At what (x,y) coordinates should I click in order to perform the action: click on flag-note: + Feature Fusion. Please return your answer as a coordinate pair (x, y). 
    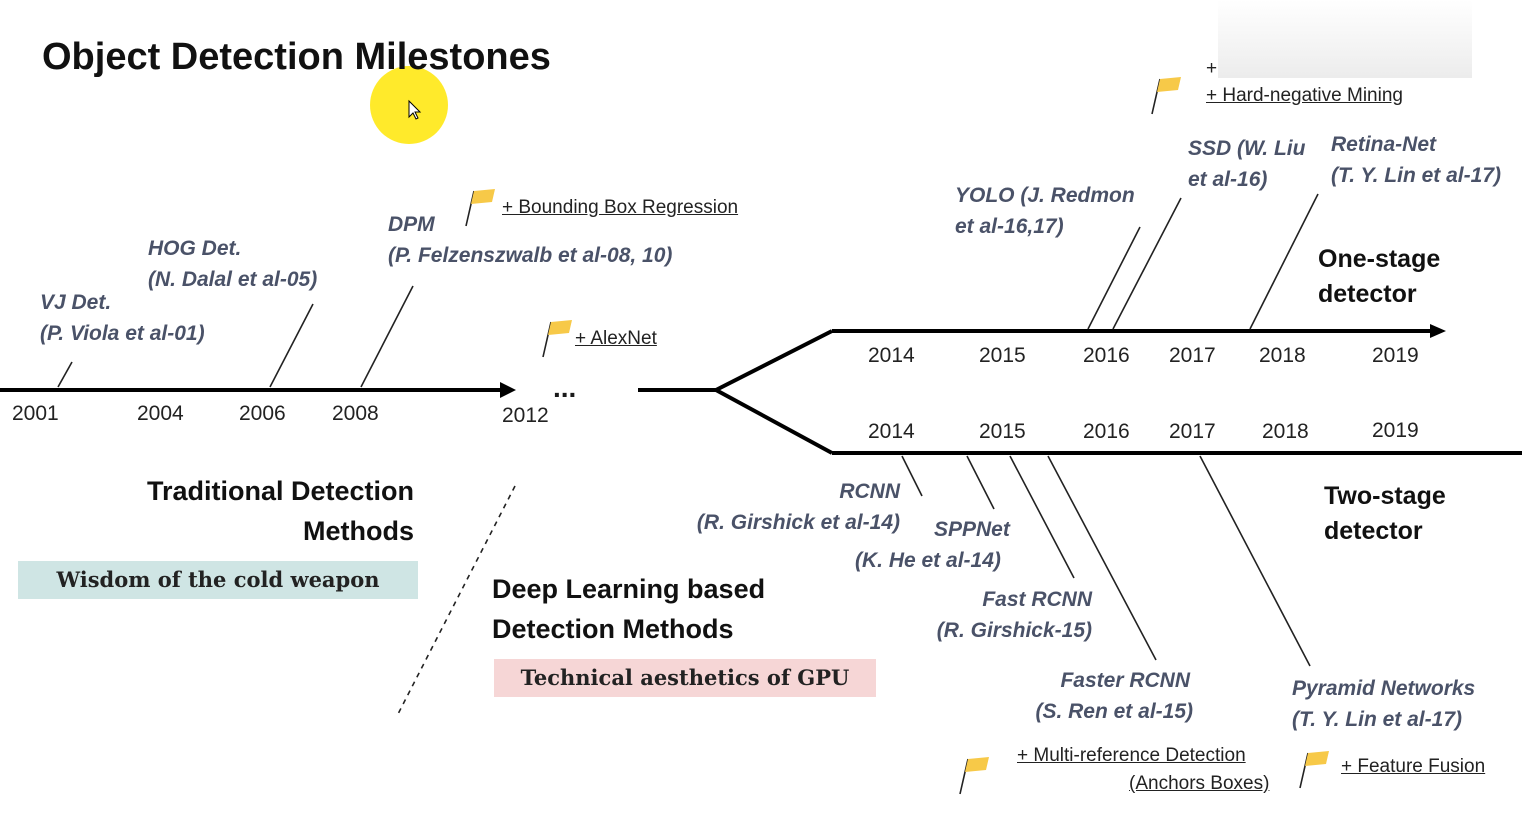
    Looking at the image, I should click on (1413, 766).